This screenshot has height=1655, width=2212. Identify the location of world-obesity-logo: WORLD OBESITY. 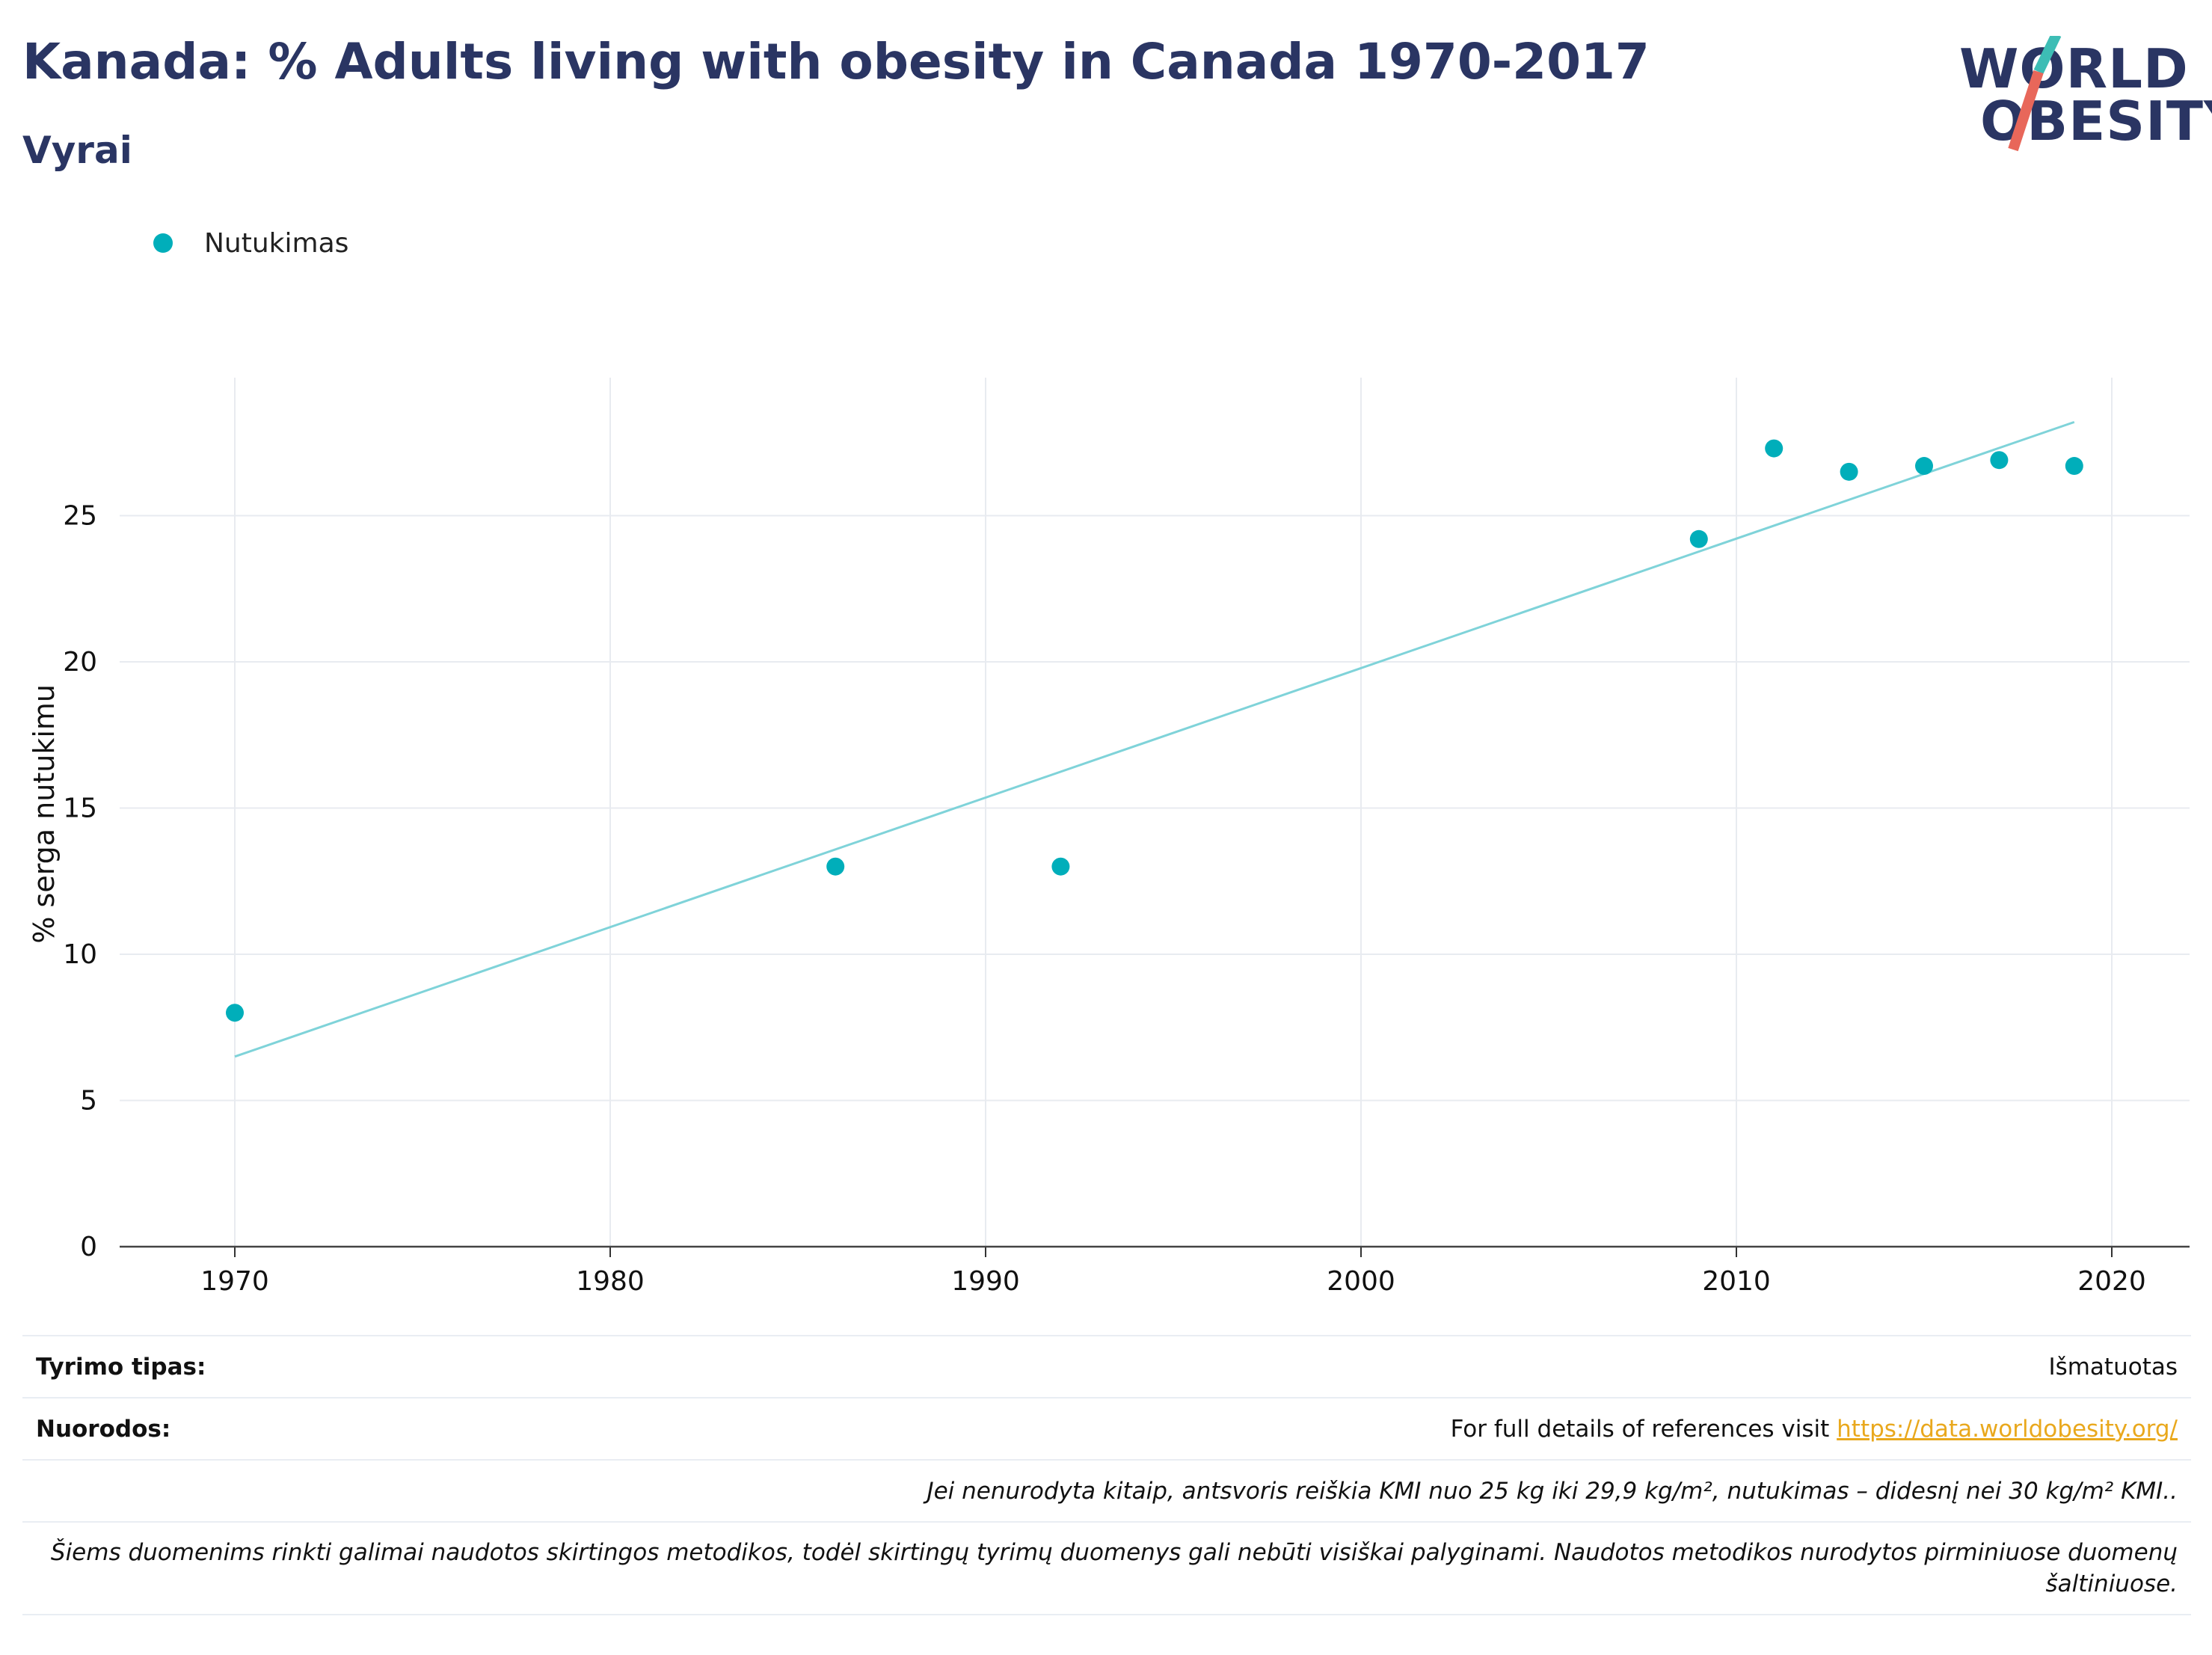
(2078, 96).